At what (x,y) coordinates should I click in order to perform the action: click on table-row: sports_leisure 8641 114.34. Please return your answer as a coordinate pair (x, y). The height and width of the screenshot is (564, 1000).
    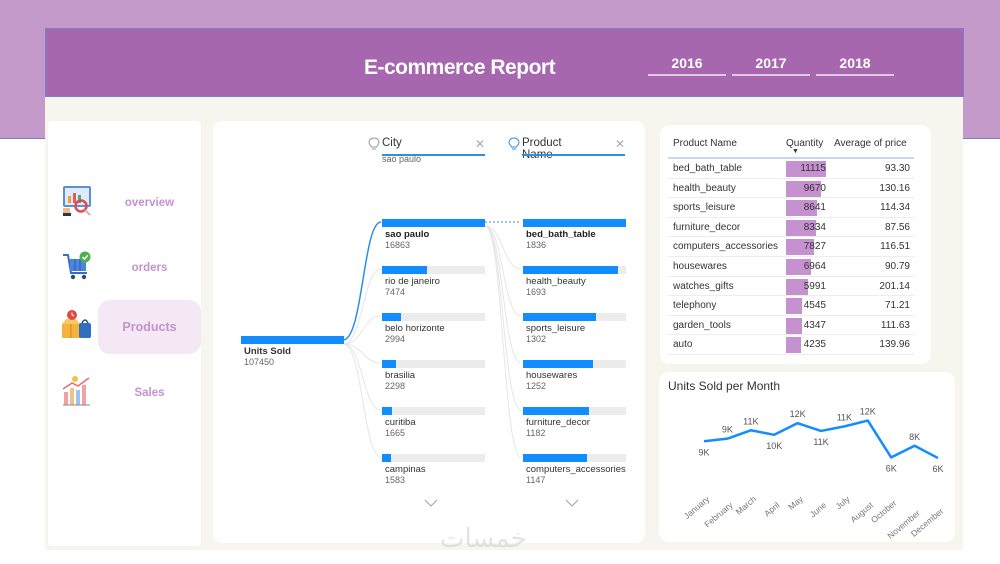
    Looking at the image, I should click on (791, 208).